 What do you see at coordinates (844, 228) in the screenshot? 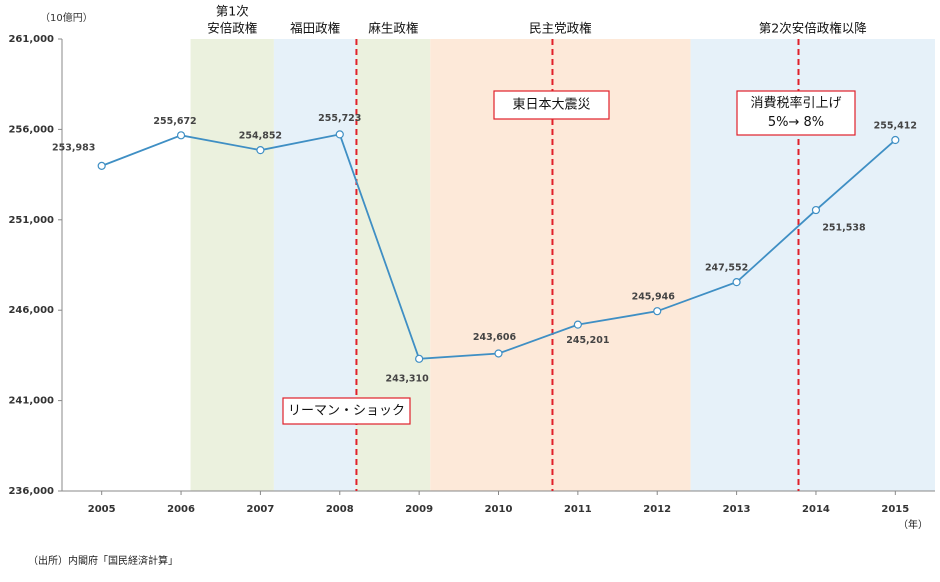
I see `data-label: 251,538` at bounding box center [844, 228].